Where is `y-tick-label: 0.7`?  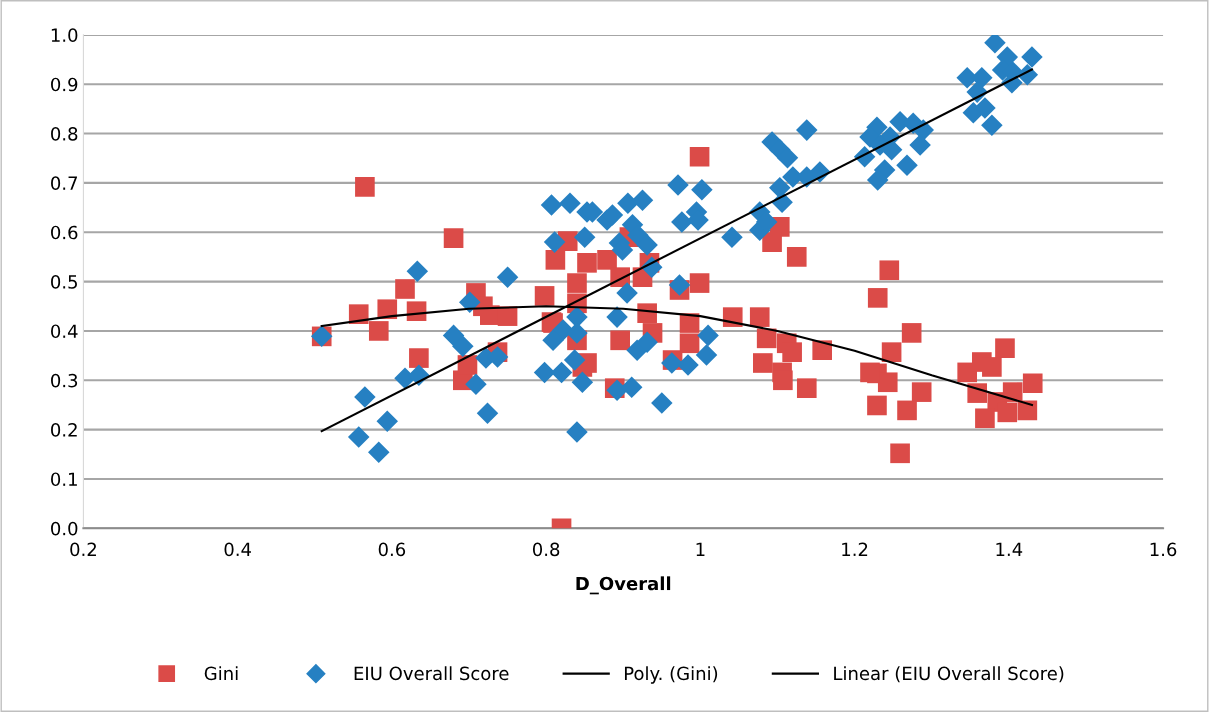 y-tick-label: 0.7 is located at coordinates (64, 183).